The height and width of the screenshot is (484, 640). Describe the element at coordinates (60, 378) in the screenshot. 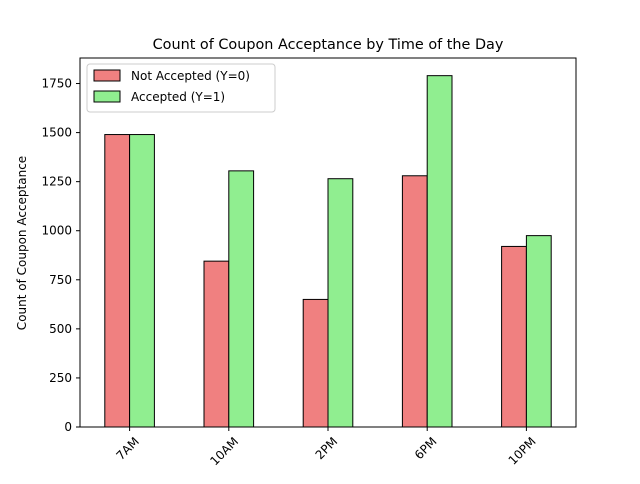

I see `y-tick-label: 250` at that location.